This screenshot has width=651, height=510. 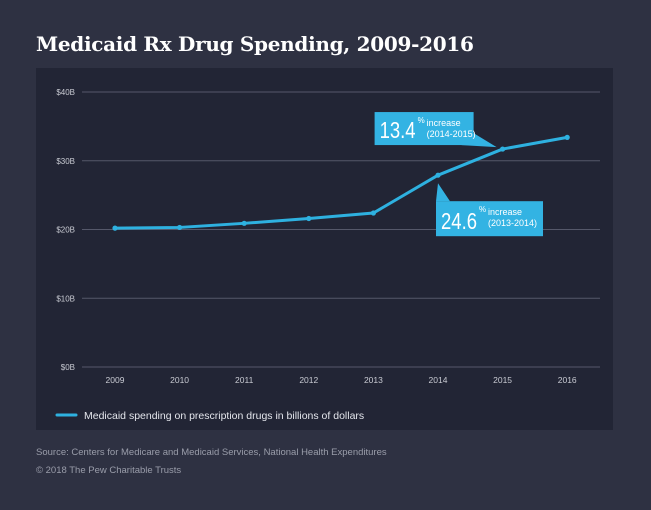 I want to click on callout-tail, so click(x=443, y=192).